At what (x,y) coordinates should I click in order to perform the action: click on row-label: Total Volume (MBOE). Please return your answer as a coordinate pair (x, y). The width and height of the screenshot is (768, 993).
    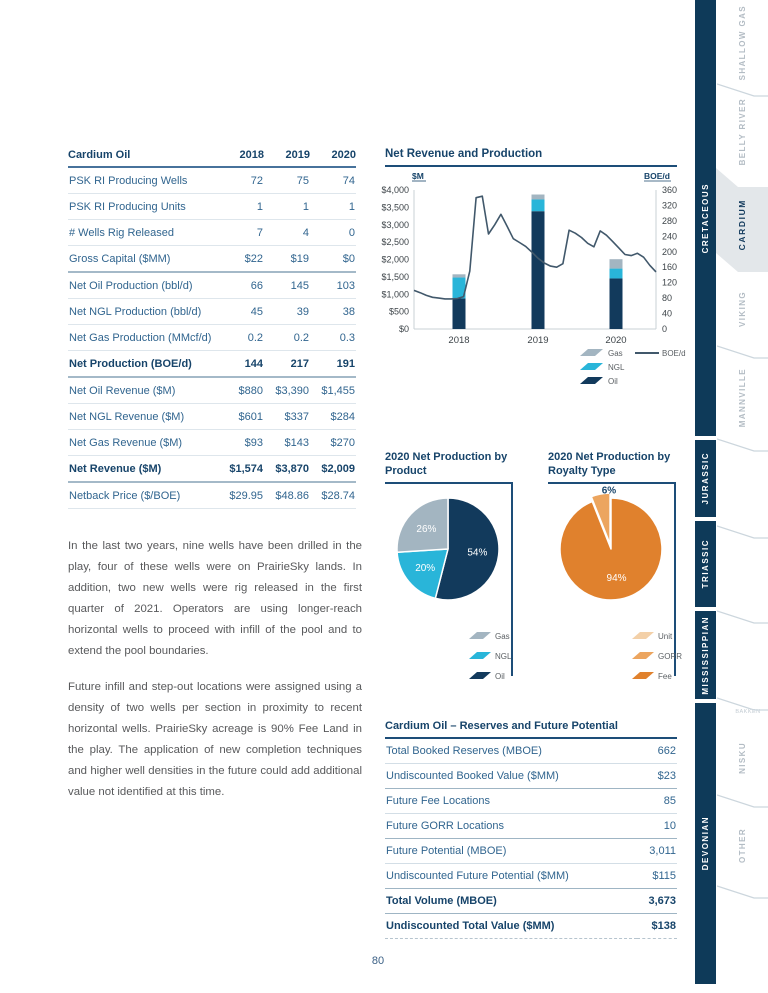
    Looking at the image, I should click on (511, 901).